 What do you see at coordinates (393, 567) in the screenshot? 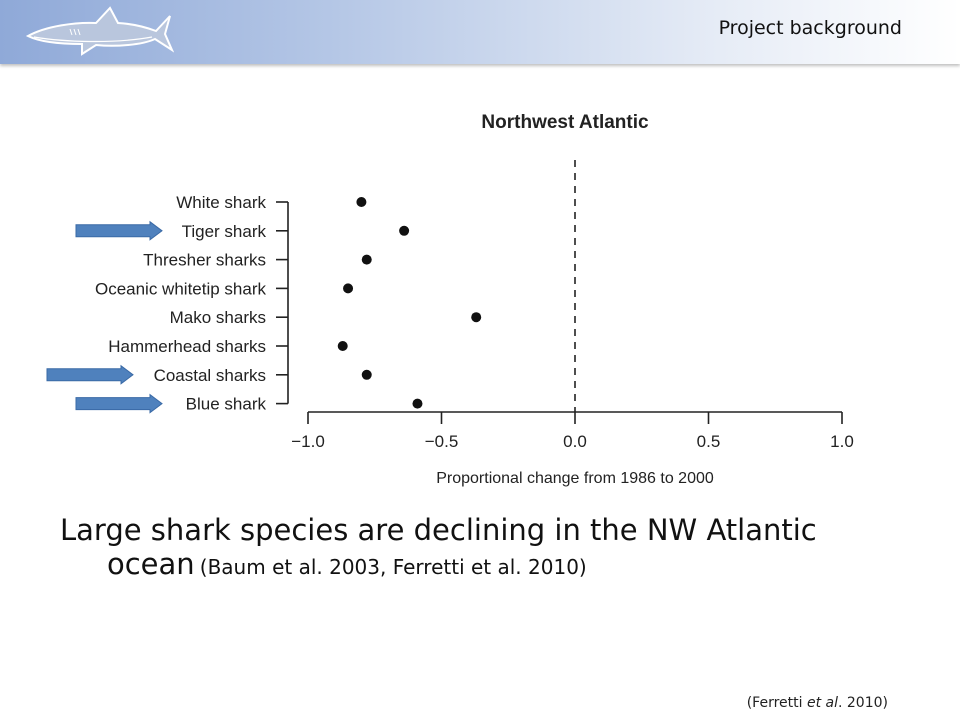
I see `caption-reference: (Baum et al. 2003, Ferretti et al. 2010)` at bounding box center [393, 567].